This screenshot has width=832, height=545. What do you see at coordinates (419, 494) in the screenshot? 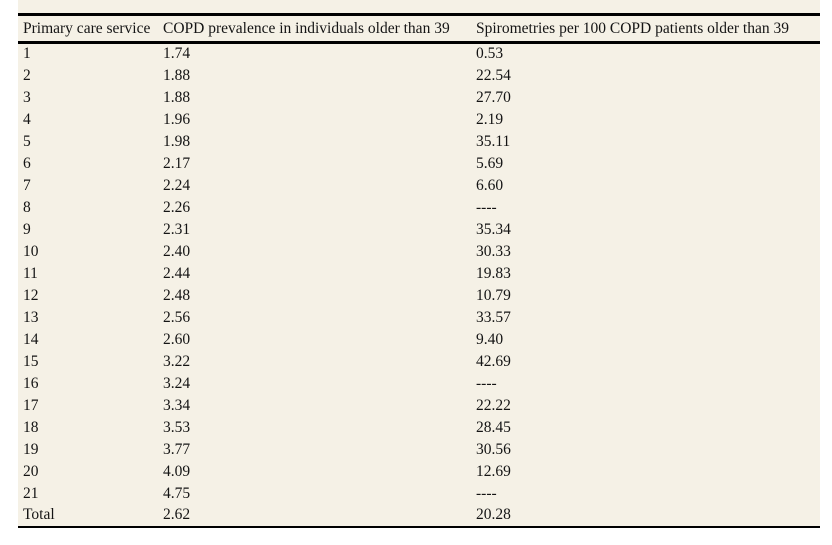
I see `table-row: 21 4.75 ----` at bounding box center [419, 494].